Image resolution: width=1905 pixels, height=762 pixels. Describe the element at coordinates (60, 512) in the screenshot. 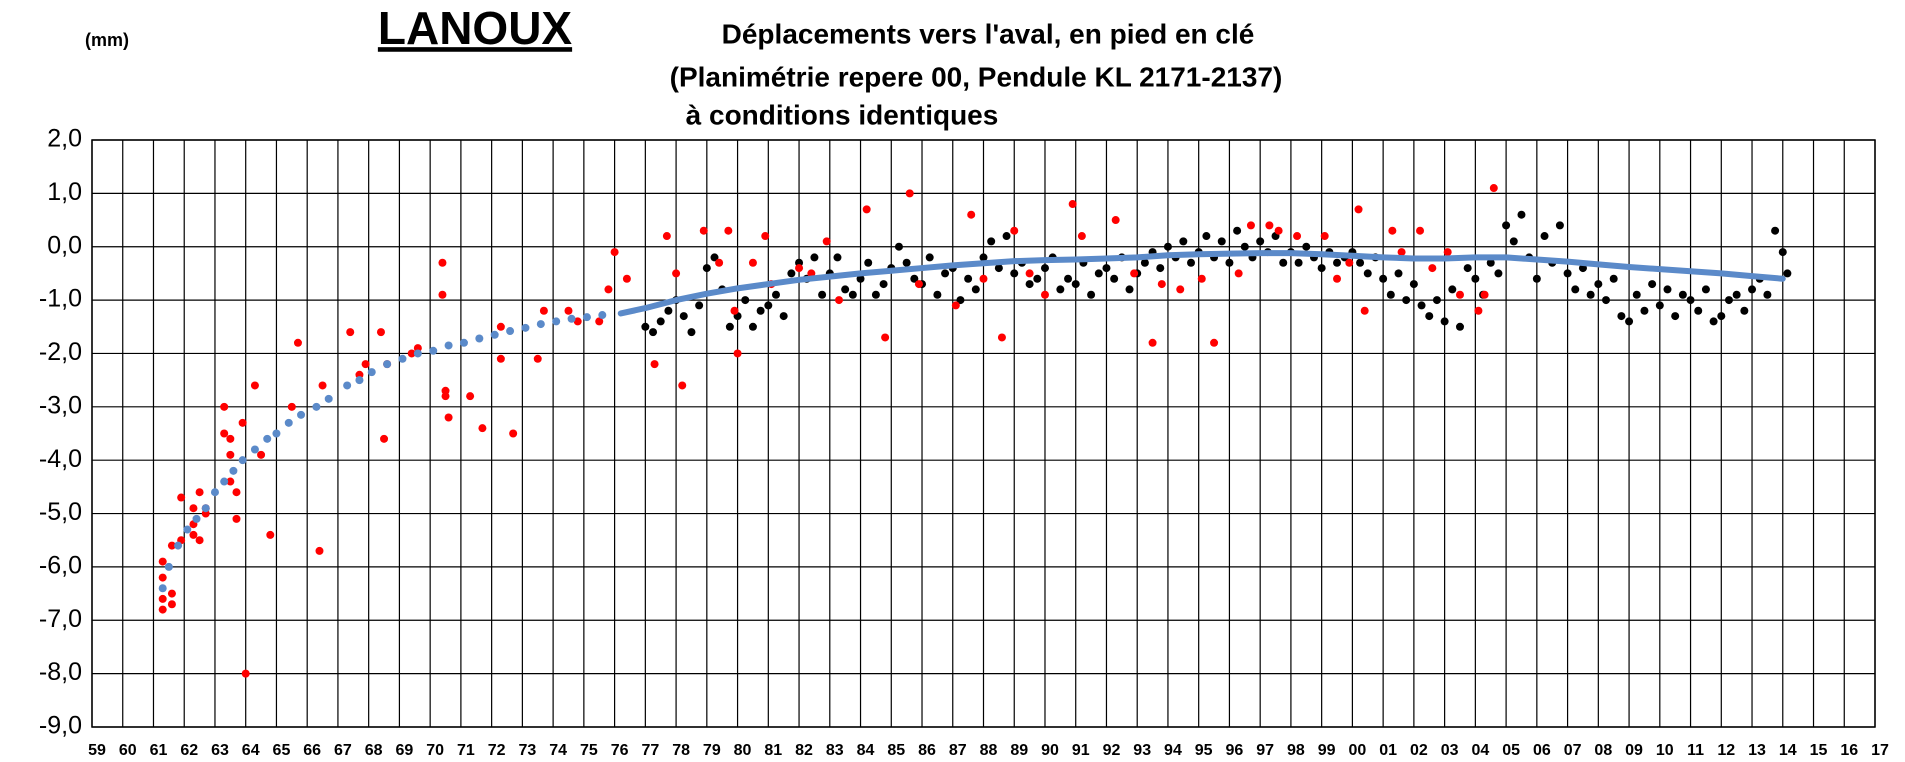

I see `y-tick-label: -5,0` at that location.